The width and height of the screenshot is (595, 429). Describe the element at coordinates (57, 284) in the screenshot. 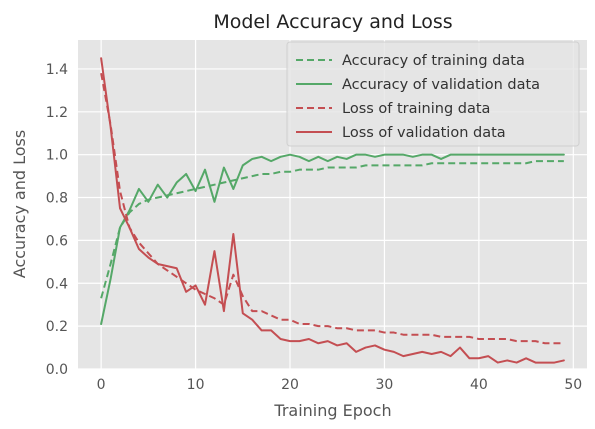

I see `y-tick-label: 0.4` at that location.